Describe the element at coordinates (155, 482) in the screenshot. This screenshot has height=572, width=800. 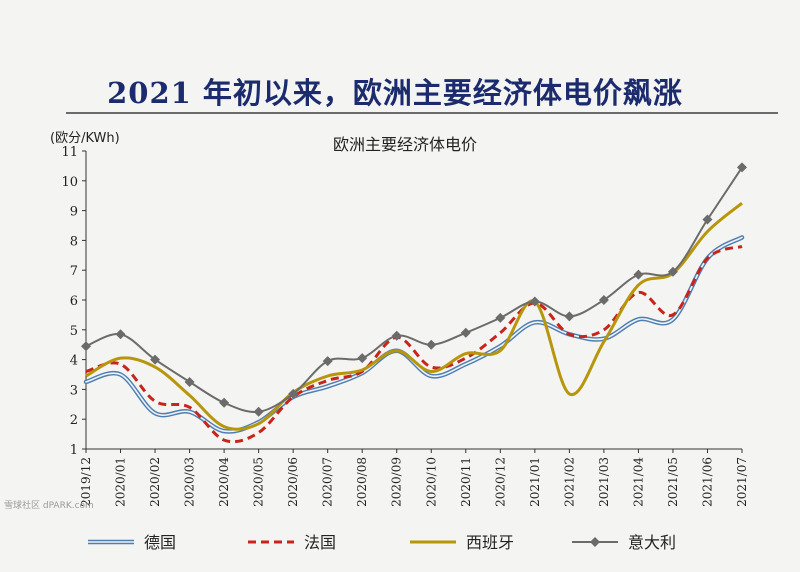
I see `x-tick-label: 2020/02` at that location.